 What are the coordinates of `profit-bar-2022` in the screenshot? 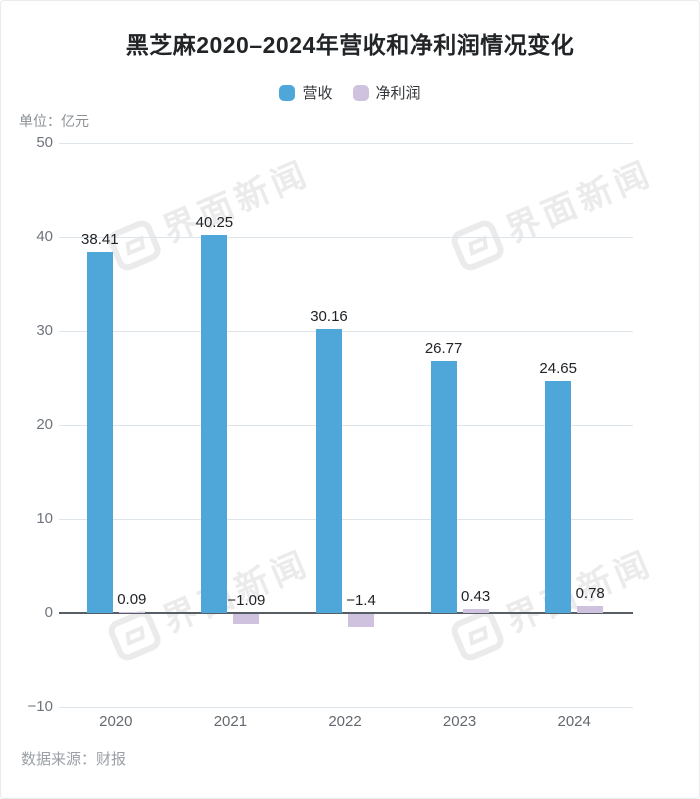 It's located at (361, 621).